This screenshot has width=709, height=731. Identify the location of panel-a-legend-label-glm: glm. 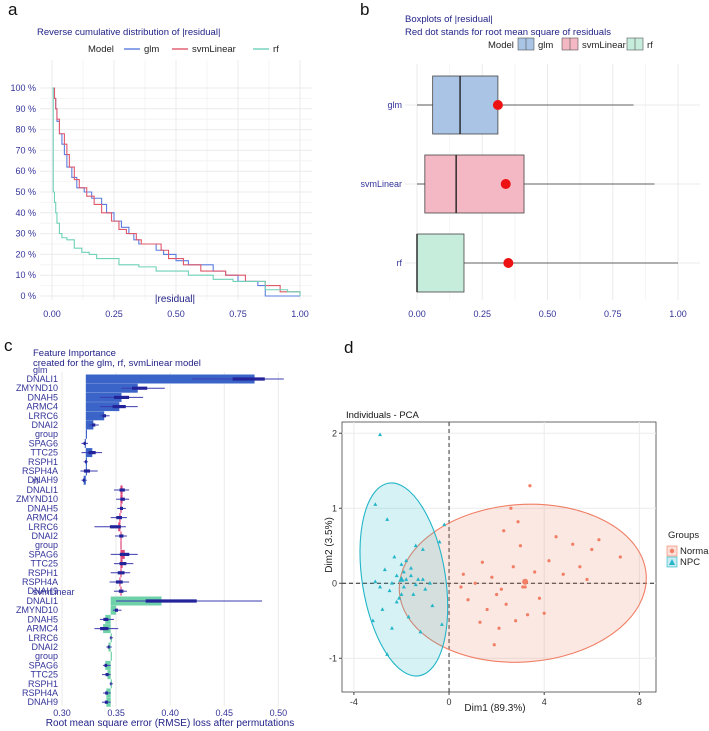
(151, 49).